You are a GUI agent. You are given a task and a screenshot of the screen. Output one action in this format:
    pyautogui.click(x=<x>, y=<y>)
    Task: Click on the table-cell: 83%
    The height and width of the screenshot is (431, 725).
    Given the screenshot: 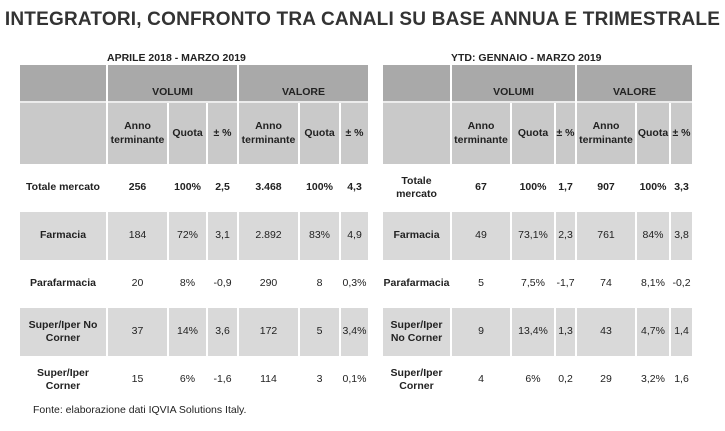 What is the action you would take?
    pyautogui.click(x=319, y=236)
    